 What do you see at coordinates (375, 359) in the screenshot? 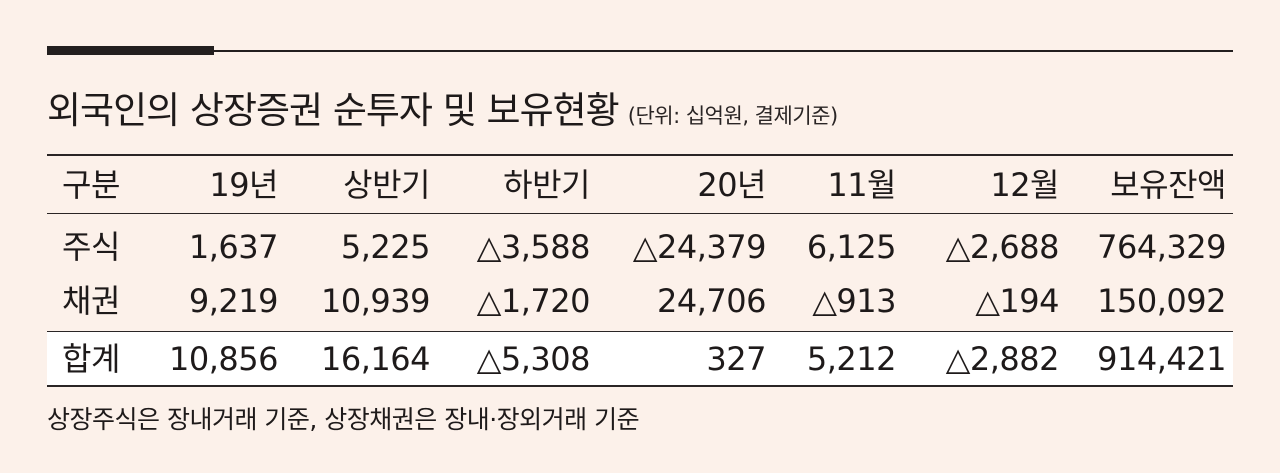
I see `table-cell: 16,164` at bounding box center [375, 359].